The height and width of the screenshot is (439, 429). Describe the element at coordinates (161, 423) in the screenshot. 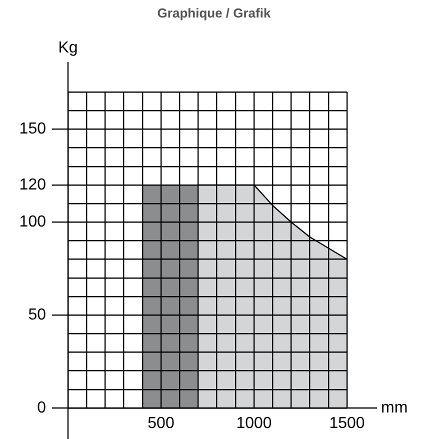

I see `x-tick-label: 500` at that location.